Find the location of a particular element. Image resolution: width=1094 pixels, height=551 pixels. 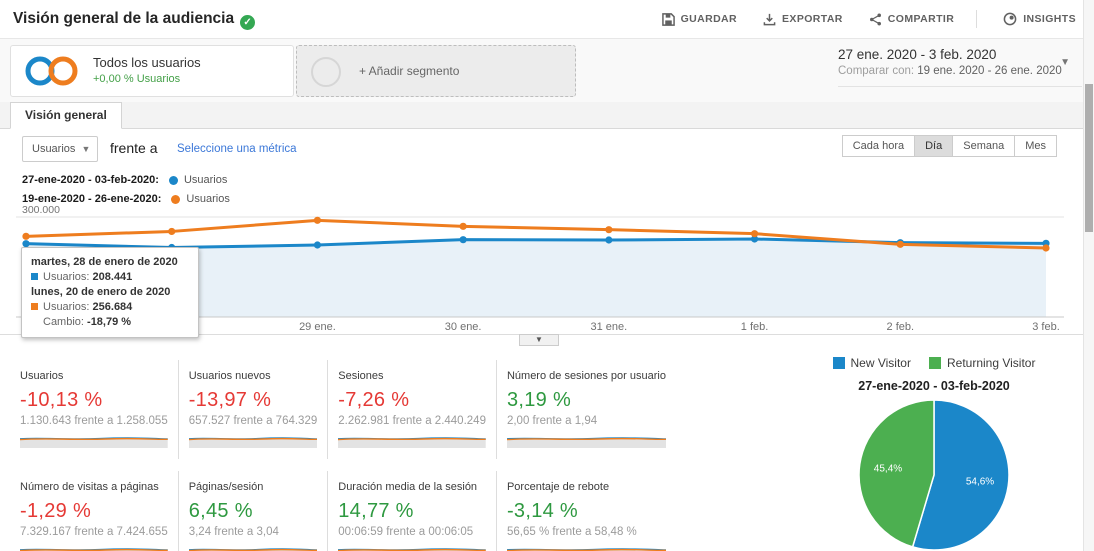

add-segment-button: + Añadir segmento is located at coordinates (436, 71).